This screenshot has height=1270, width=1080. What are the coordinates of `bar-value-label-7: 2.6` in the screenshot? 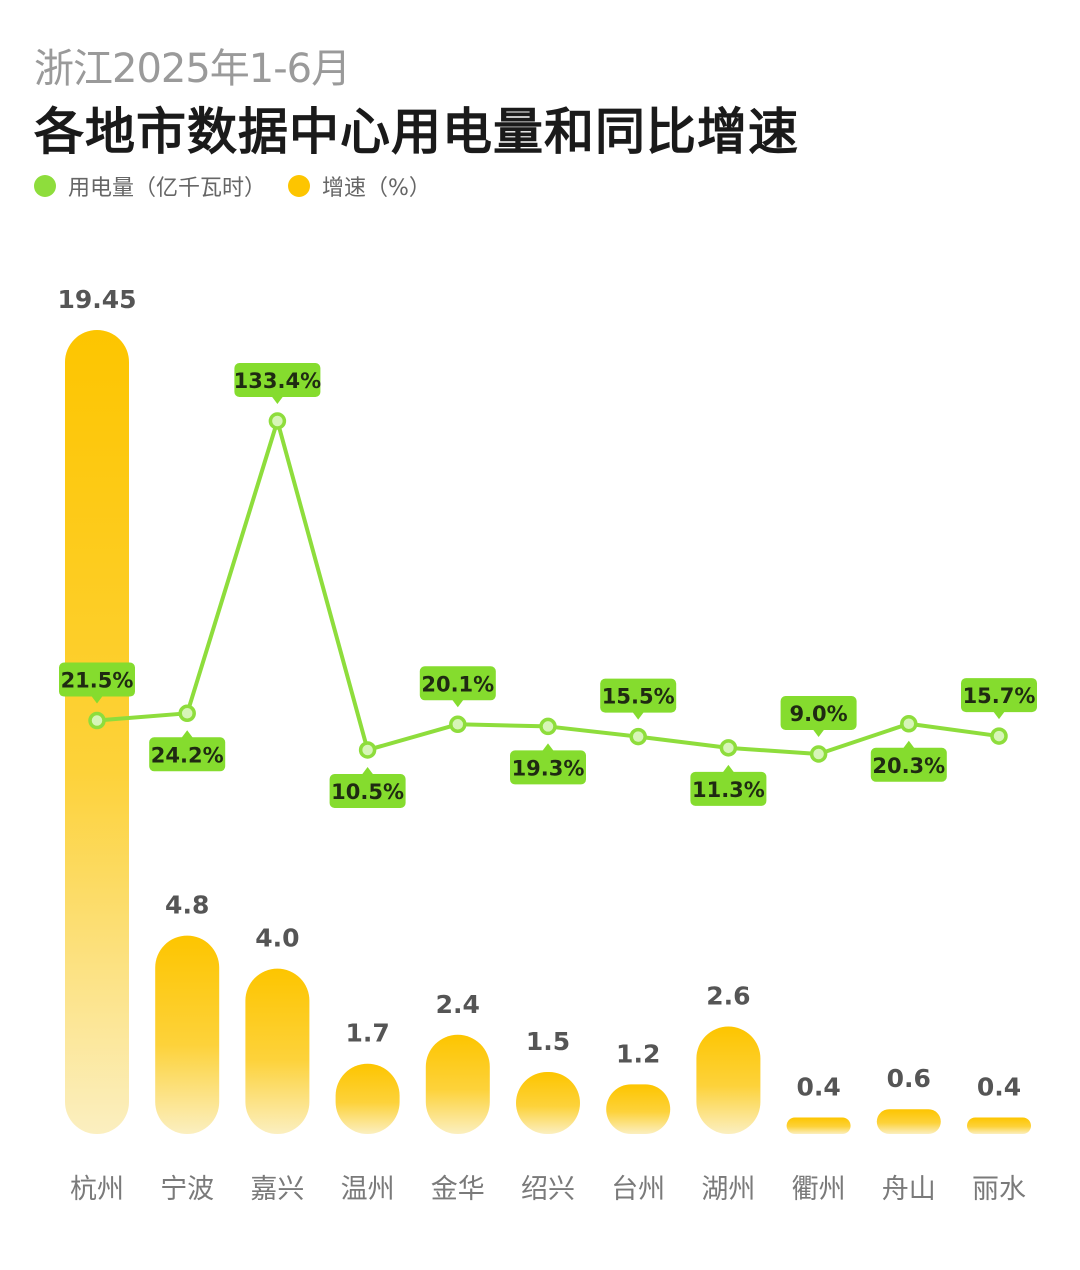 It's located at (728, 996).